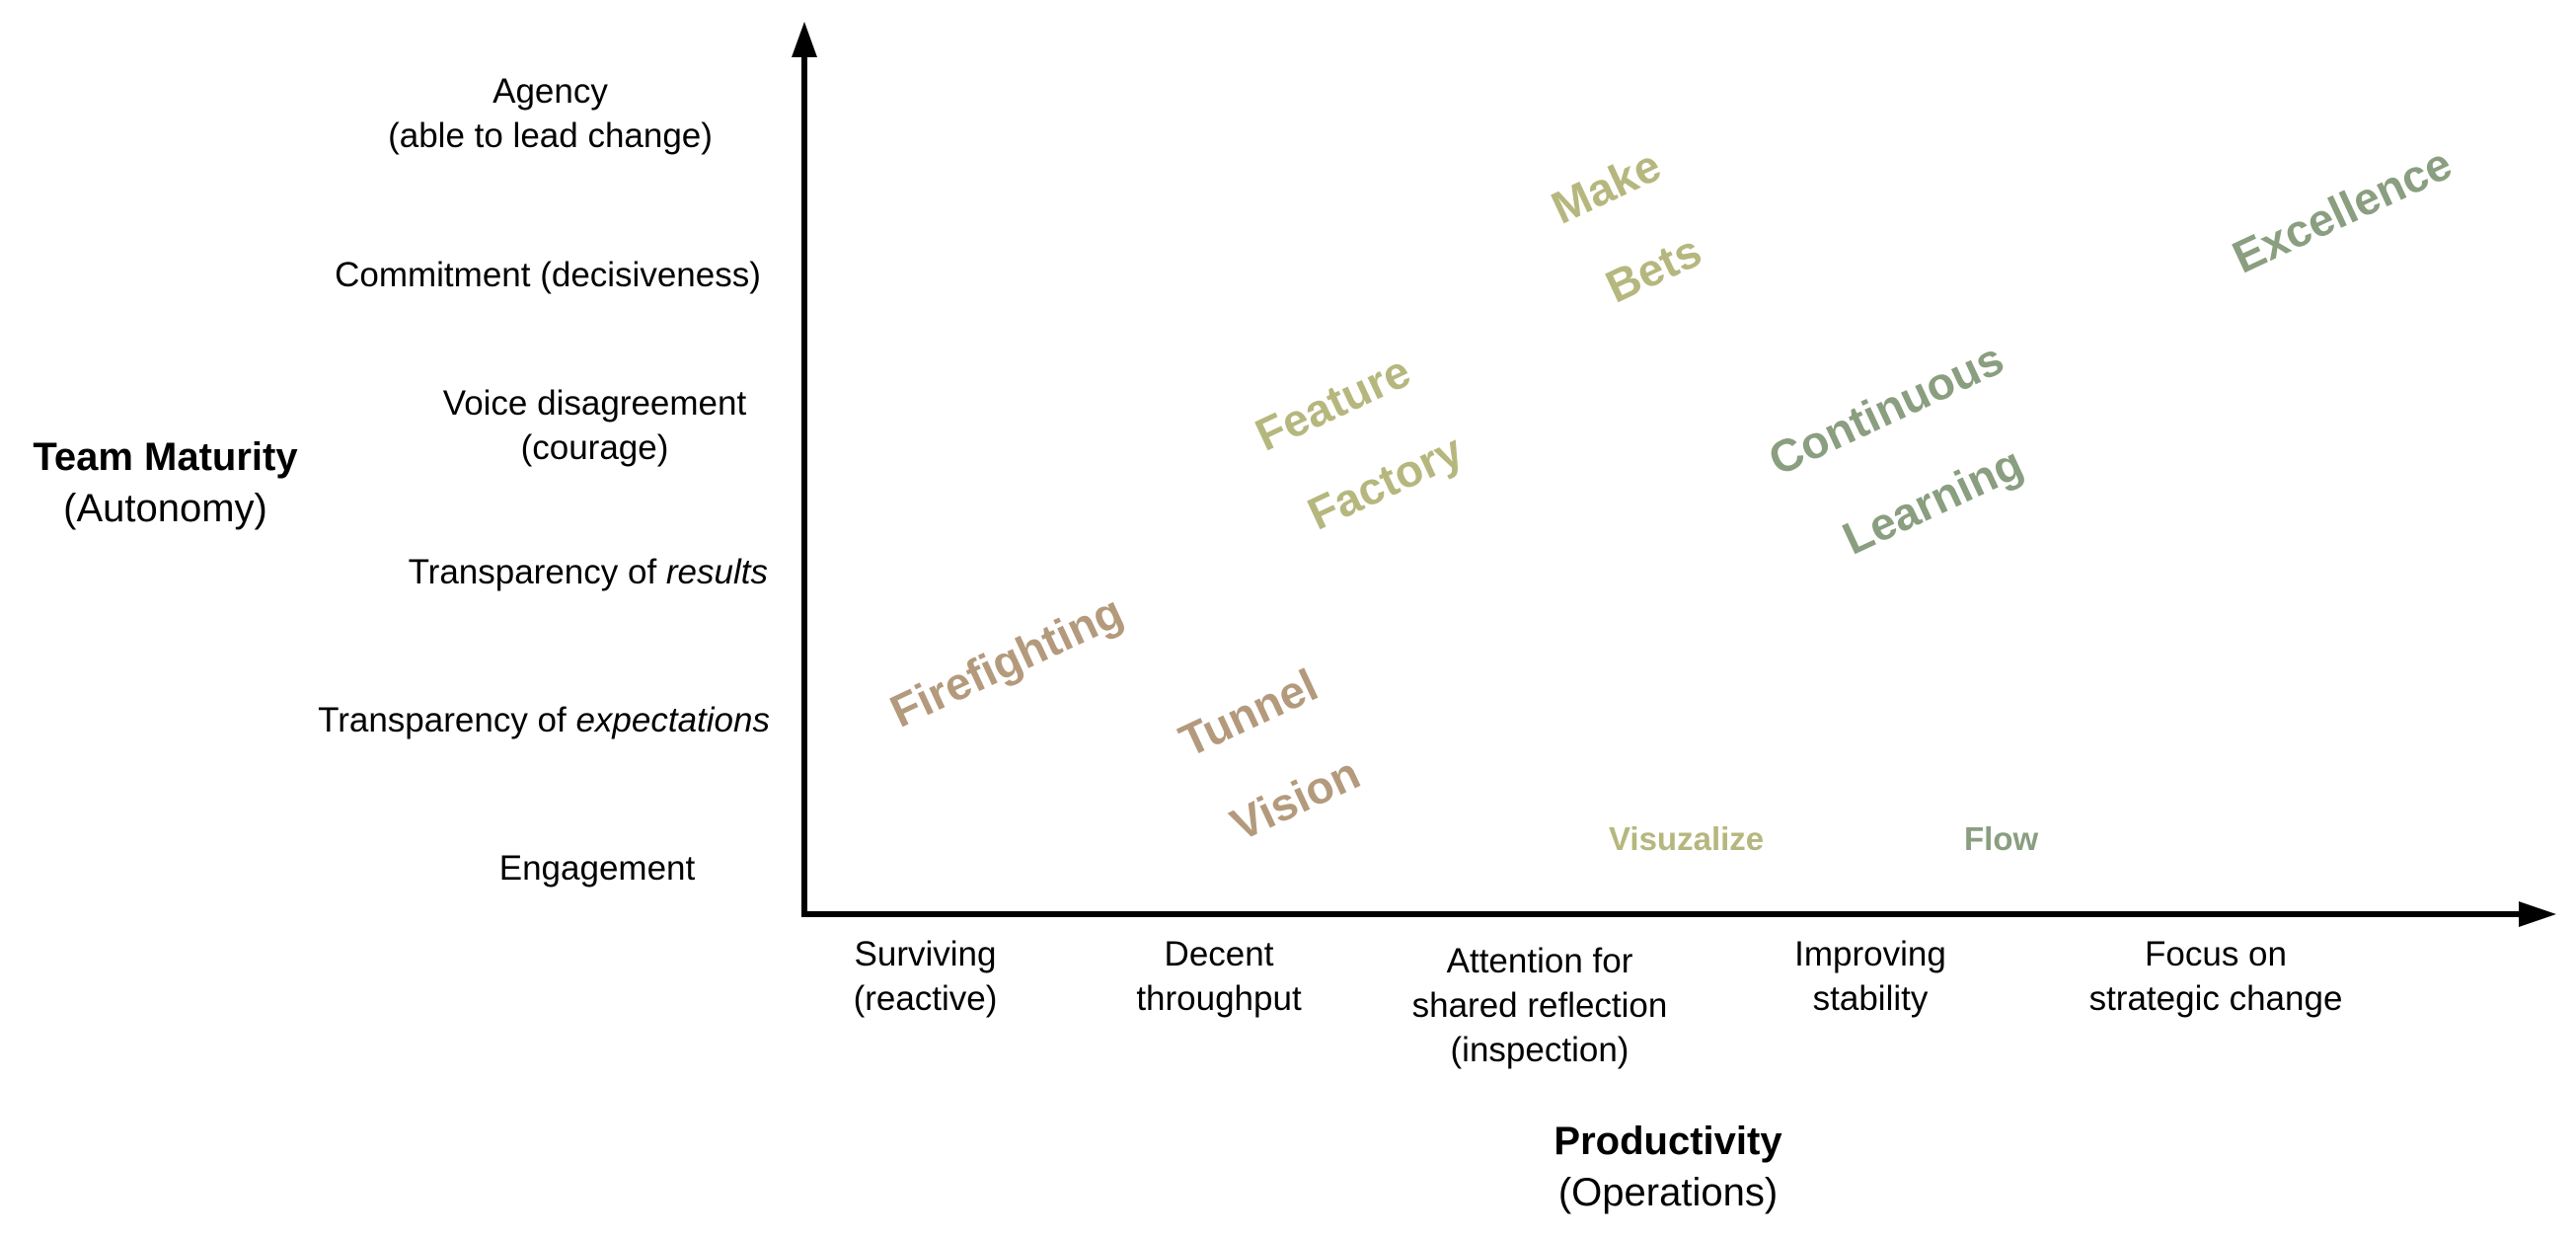 Image resolution: width=2576 pixels, height=1238 pixels. I want to click on y-level-transparency-results: Transparency of results, so click(588, 572).